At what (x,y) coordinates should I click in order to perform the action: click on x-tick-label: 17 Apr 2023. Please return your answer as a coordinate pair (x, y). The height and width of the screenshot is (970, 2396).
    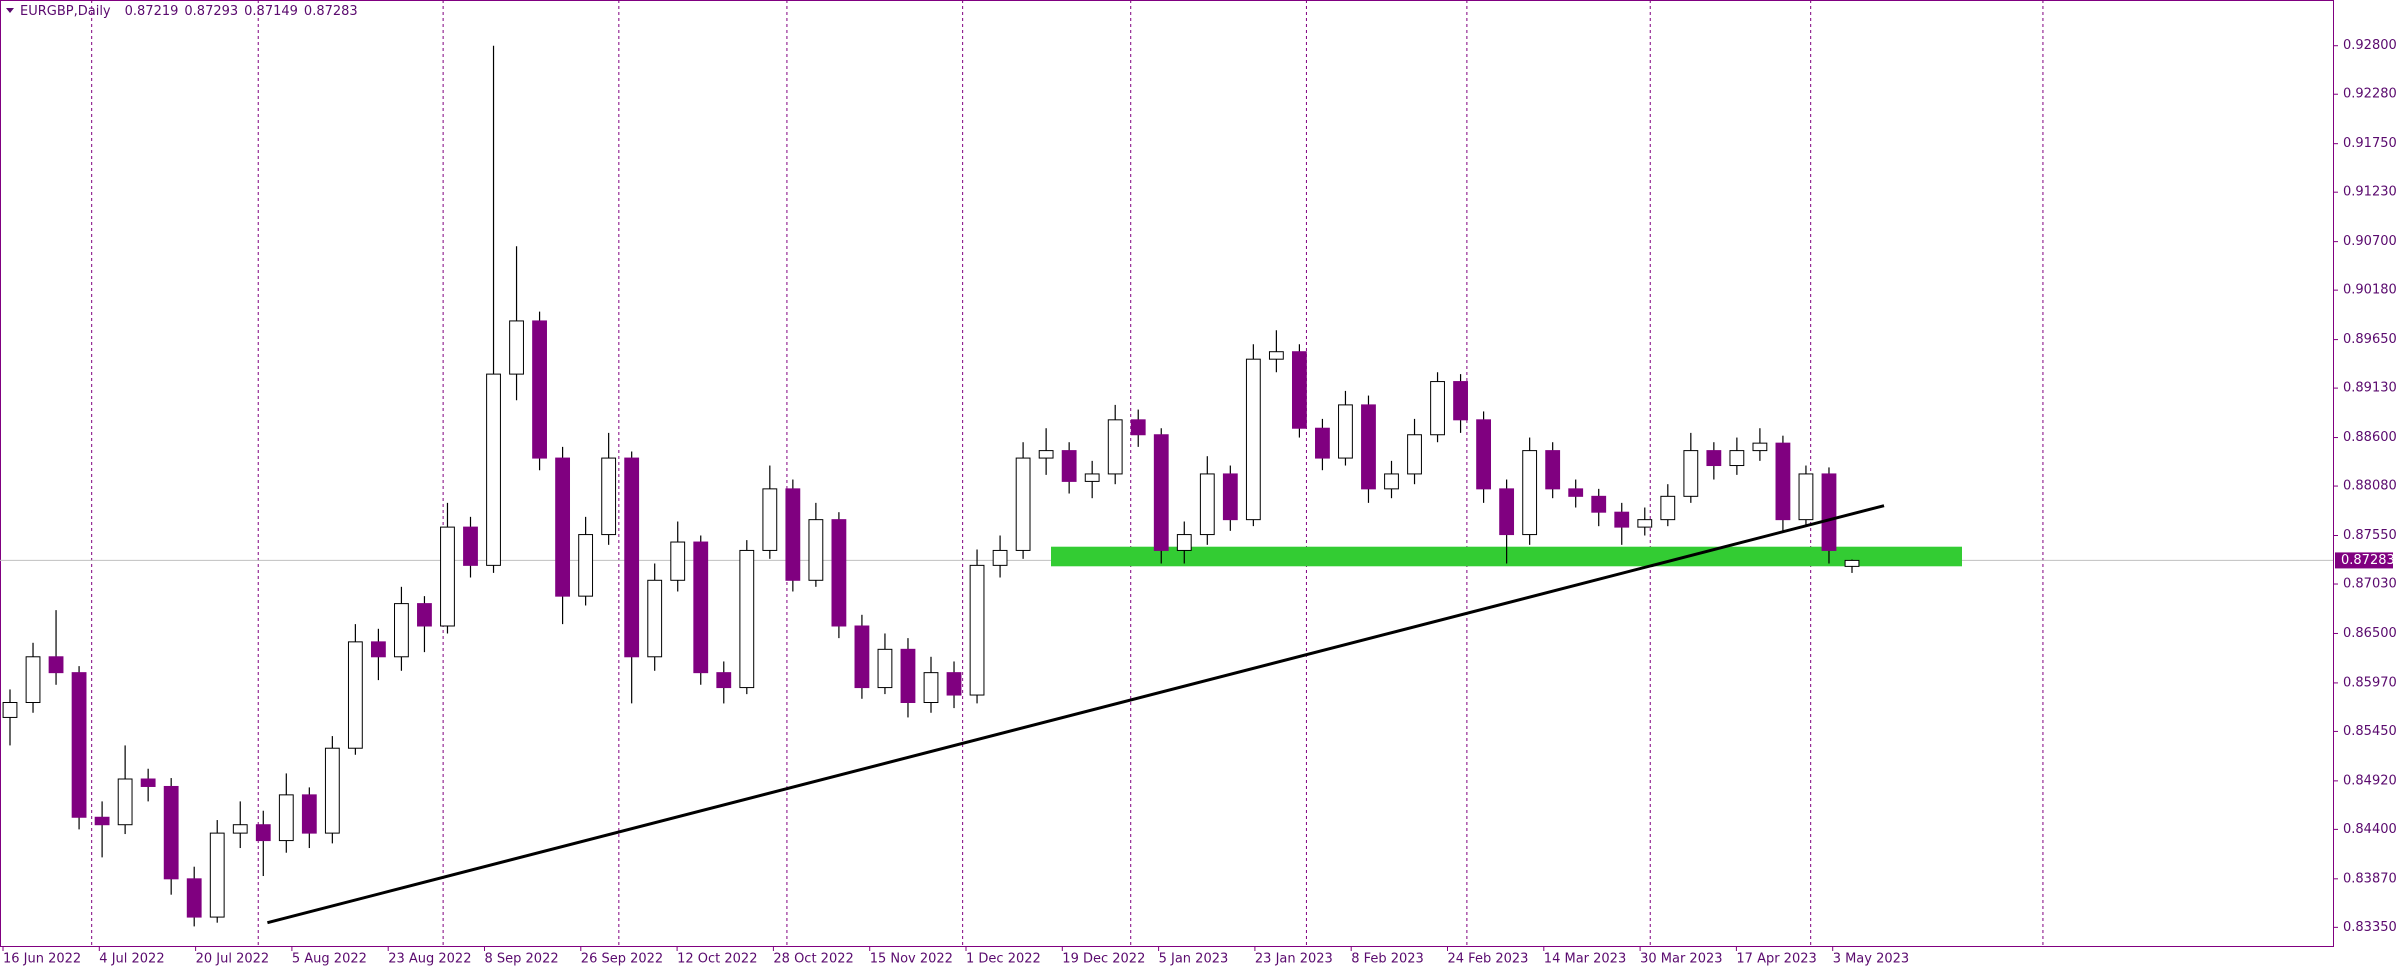
    Looking at the image, I should click on (1776, 959).